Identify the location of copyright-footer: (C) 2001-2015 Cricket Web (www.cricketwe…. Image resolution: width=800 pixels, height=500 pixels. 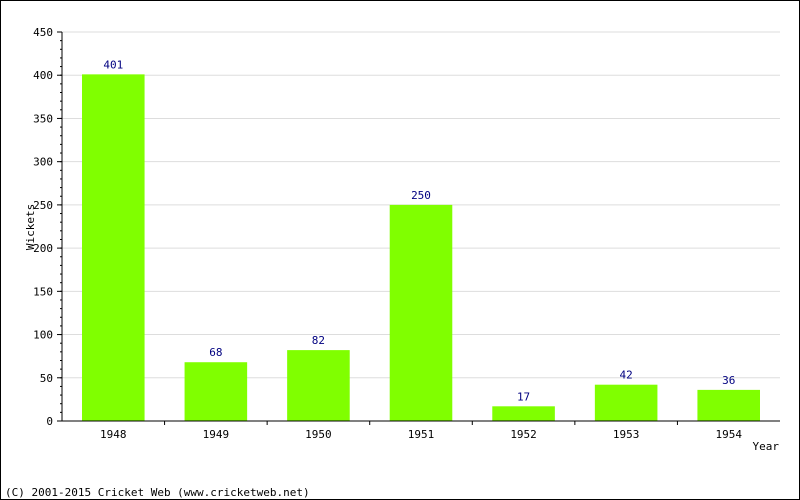
(157, 492).